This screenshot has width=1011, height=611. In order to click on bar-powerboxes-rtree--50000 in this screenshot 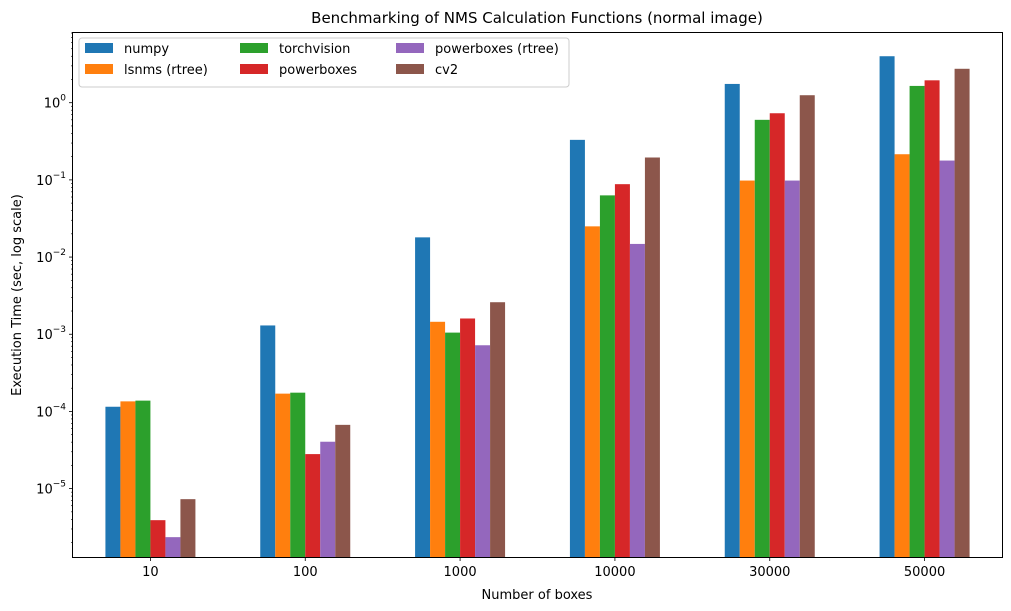, I will do `click(947, 358)`.